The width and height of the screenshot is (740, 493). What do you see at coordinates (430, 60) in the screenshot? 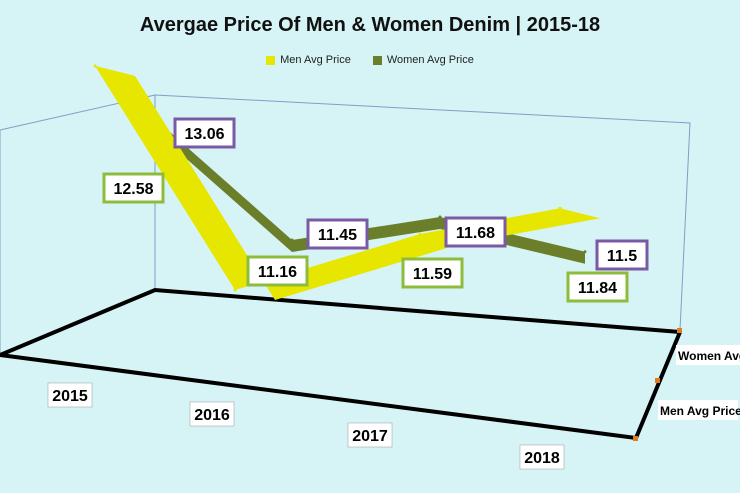
I see `legend-label-women: Women Avg Price` at bounding box center [430, 60].